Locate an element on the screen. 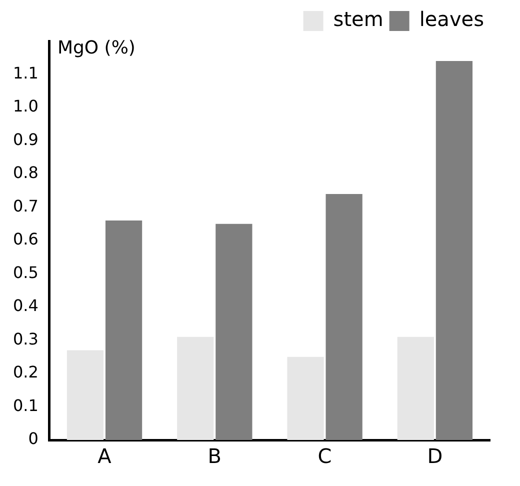  y-tick-label: 0.8 is located at coordinates (25, 172).